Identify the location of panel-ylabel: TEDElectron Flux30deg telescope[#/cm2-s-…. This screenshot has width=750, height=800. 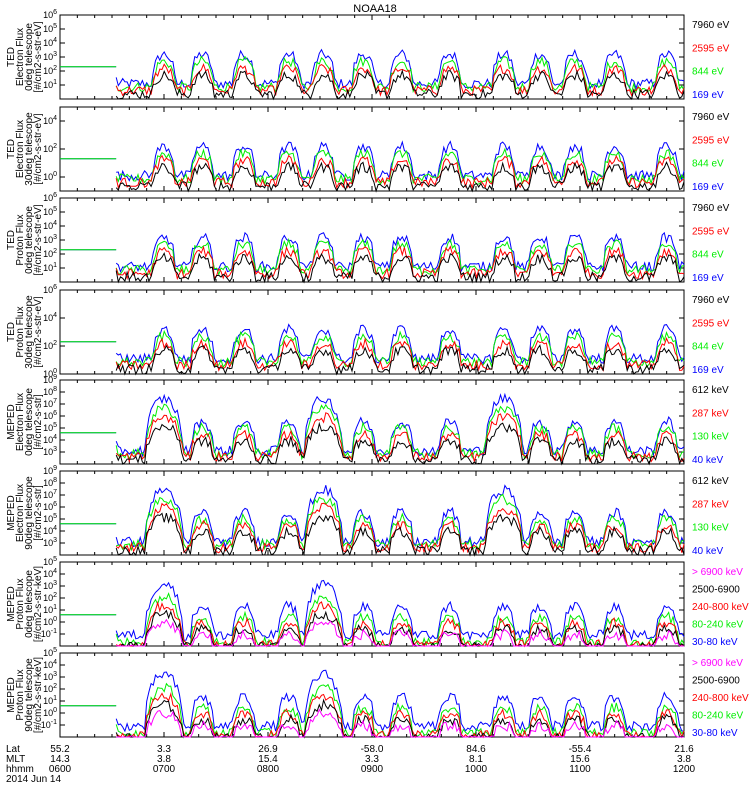
(25, 149).